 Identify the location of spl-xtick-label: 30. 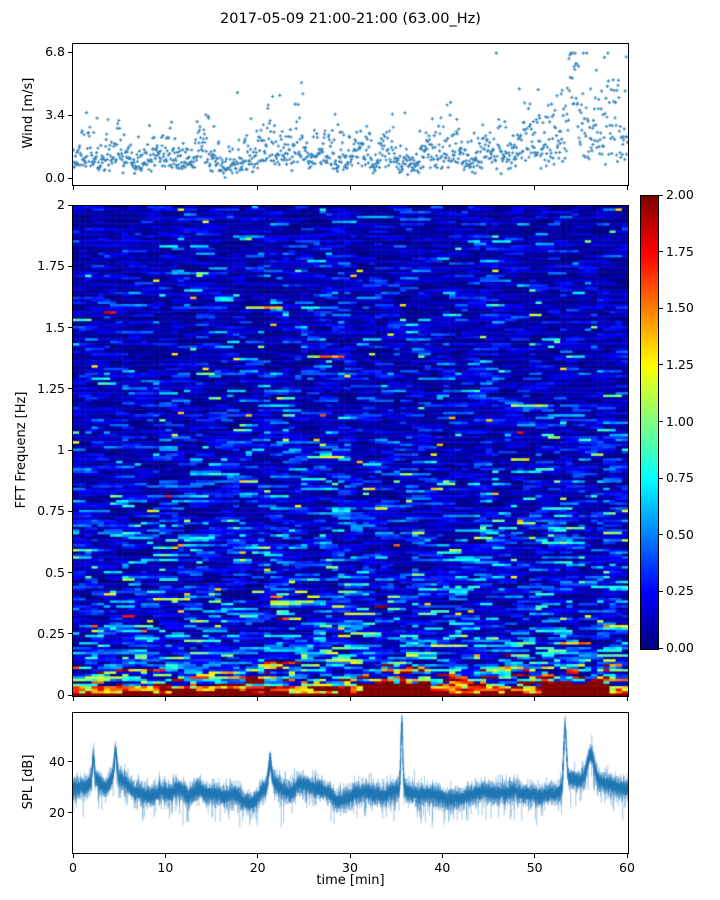
(350, 867).